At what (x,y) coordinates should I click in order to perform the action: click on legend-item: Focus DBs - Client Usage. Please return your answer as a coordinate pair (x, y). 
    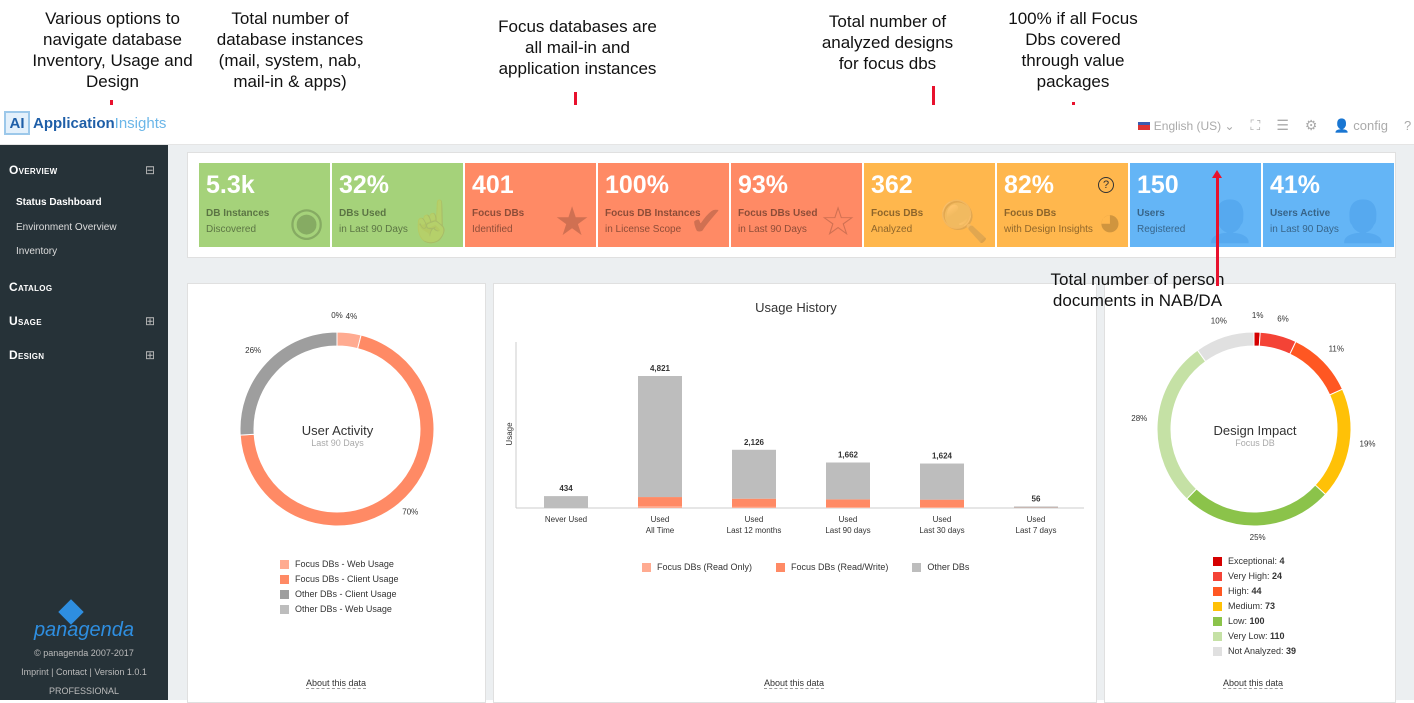
    Looking at the image, I should click on (339, 579).